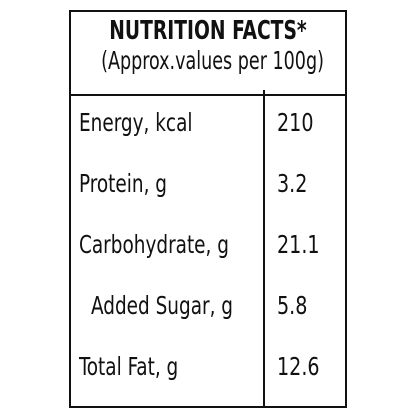  Describe the element at coordinates (154, 244) in the screenshot. I see `nutrient-label: Carbohydrate, g` at that location.